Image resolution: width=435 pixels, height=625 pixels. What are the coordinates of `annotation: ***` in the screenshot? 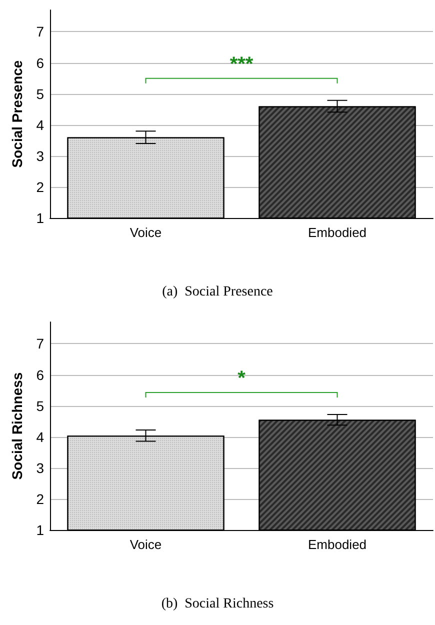 It's located at (242, 64).